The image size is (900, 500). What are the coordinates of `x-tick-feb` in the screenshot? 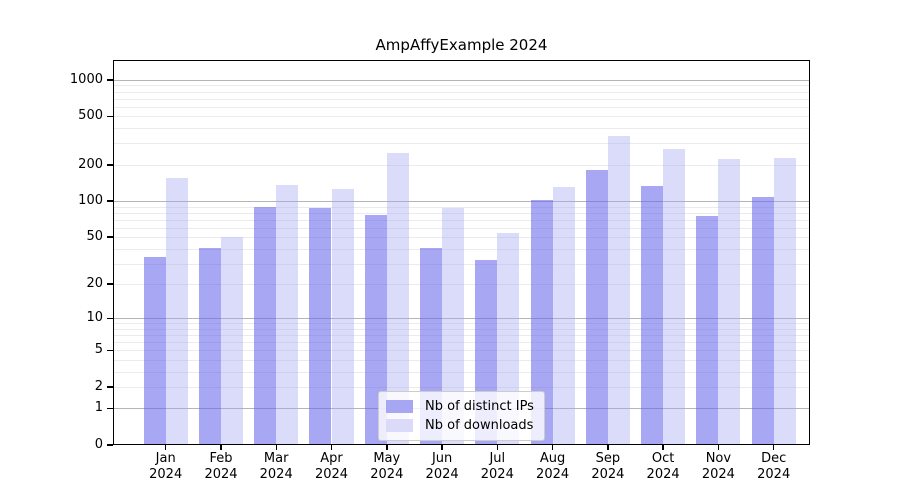 It's located at (221, 447).